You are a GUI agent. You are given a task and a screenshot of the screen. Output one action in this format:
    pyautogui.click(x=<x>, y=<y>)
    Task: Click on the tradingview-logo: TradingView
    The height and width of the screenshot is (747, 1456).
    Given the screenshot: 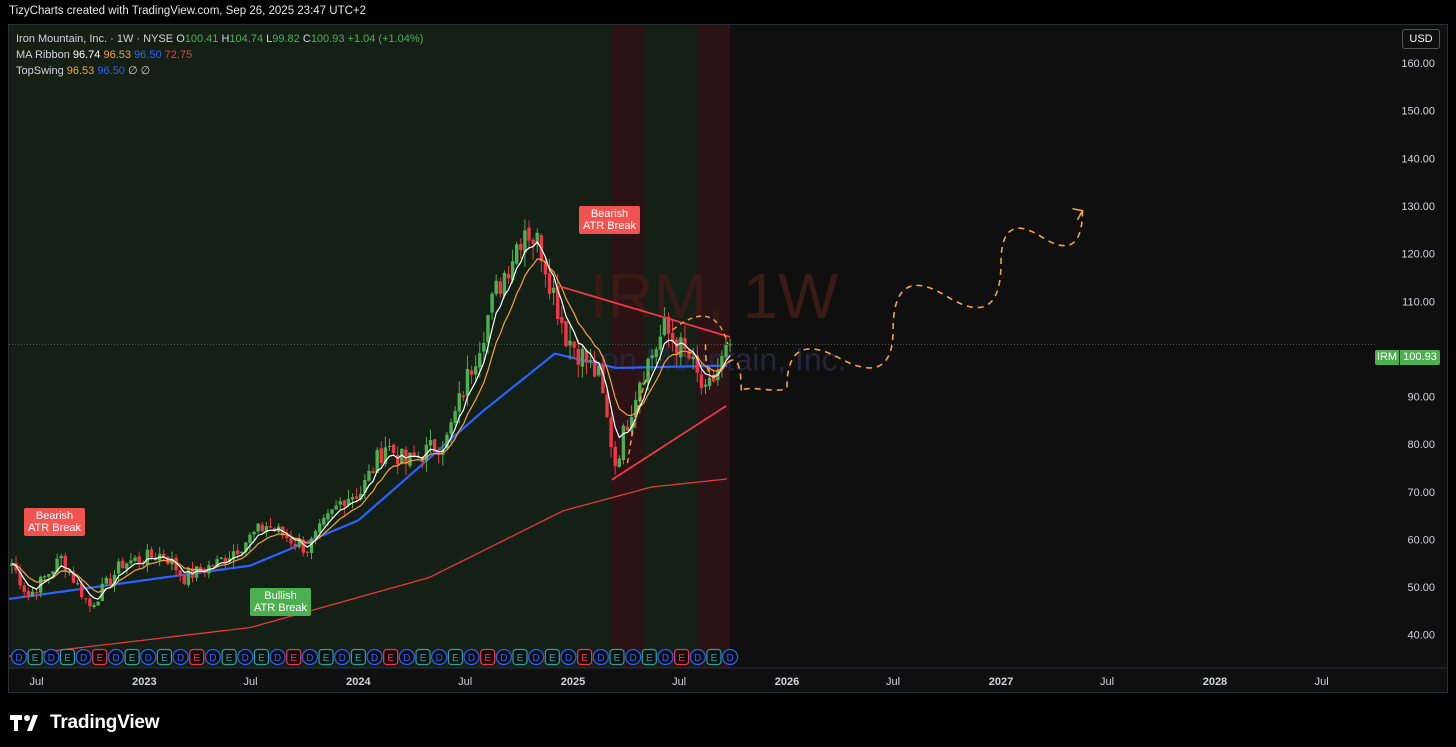 What is the action you would take?
    pyautogui.click(x=85, y=723)
    